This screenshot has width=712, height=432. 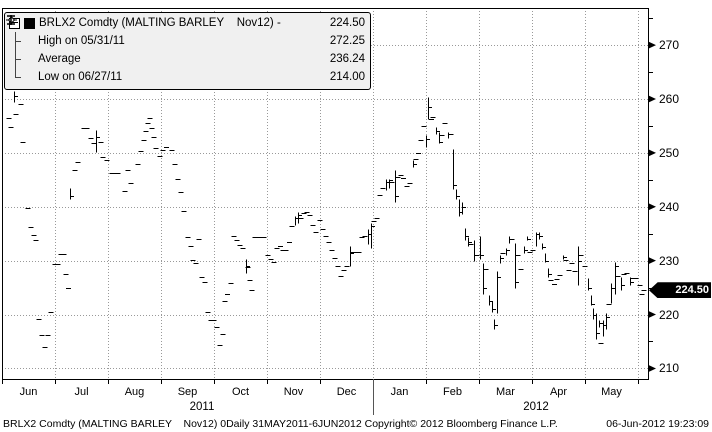 I want to click on high-value: 272.25, so click(x=347, y=41).